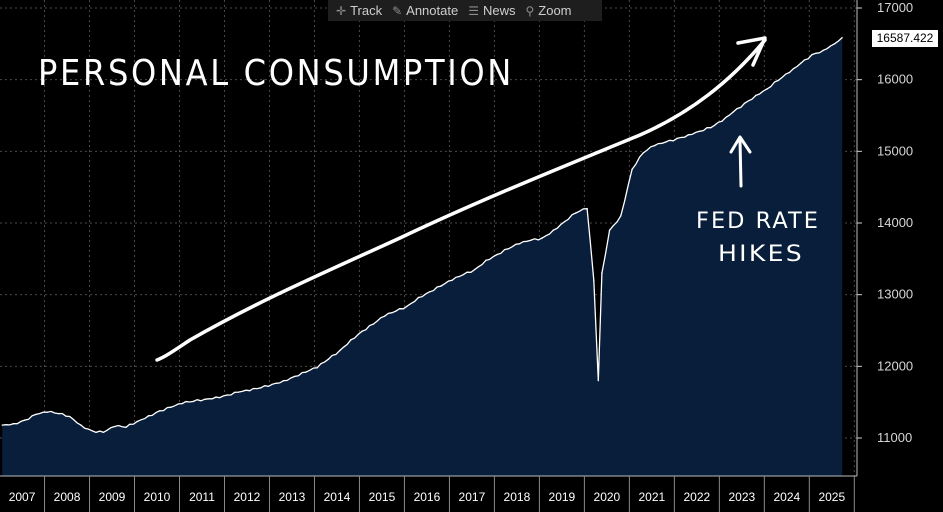 This screenshot has width=943, height=512. What do you see at coordinates (555, 10) in the screenshot?
I see `zoom-label: Zoom` at bounding box center [555, 10].